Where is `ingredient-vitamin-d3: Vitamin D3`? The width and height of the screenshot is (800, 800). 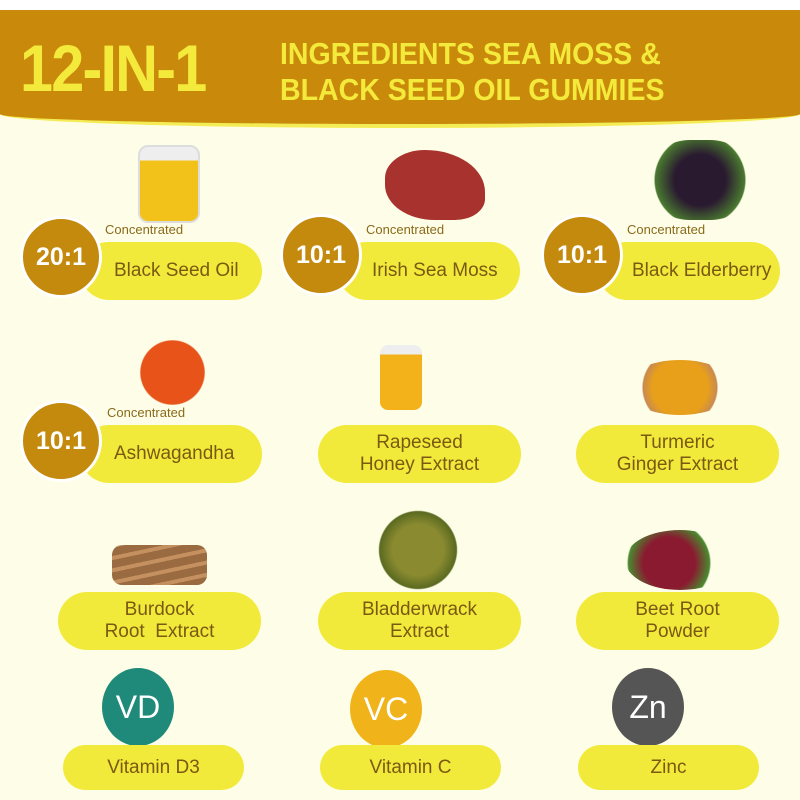 ingredient-vitamin-d3: Vitamin D3 is located at coordinates (153, 767).